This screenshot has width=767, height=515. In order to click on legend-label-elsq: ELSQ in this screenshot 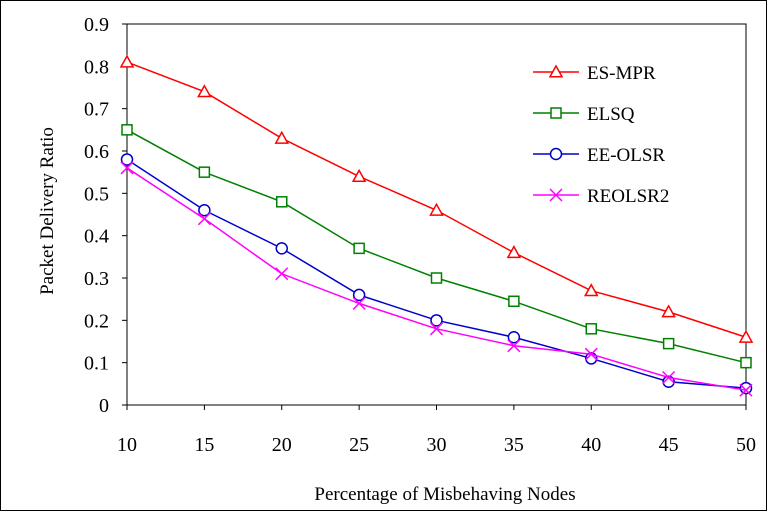, I will do `click(611, 114)`.